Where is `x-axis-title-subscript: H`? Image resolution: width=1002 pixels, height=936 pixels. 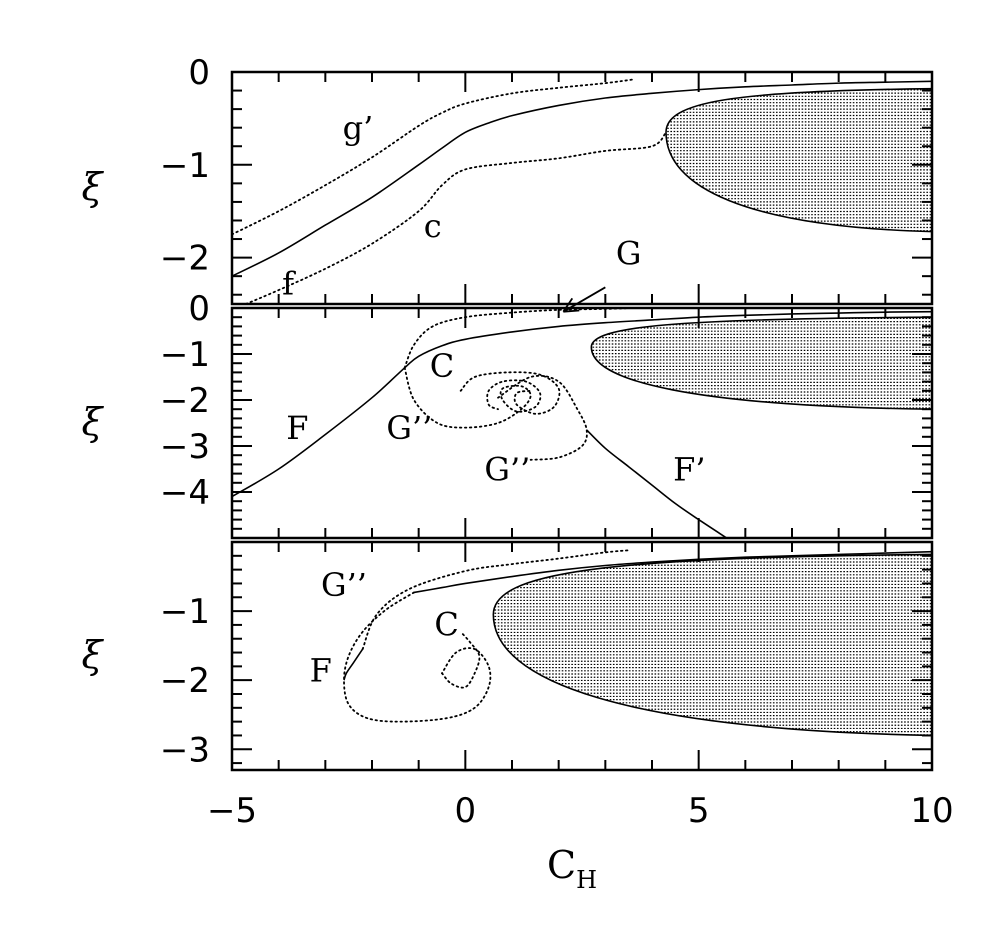
x-axis-title-subscript: H is located at coordinates (586, 880).